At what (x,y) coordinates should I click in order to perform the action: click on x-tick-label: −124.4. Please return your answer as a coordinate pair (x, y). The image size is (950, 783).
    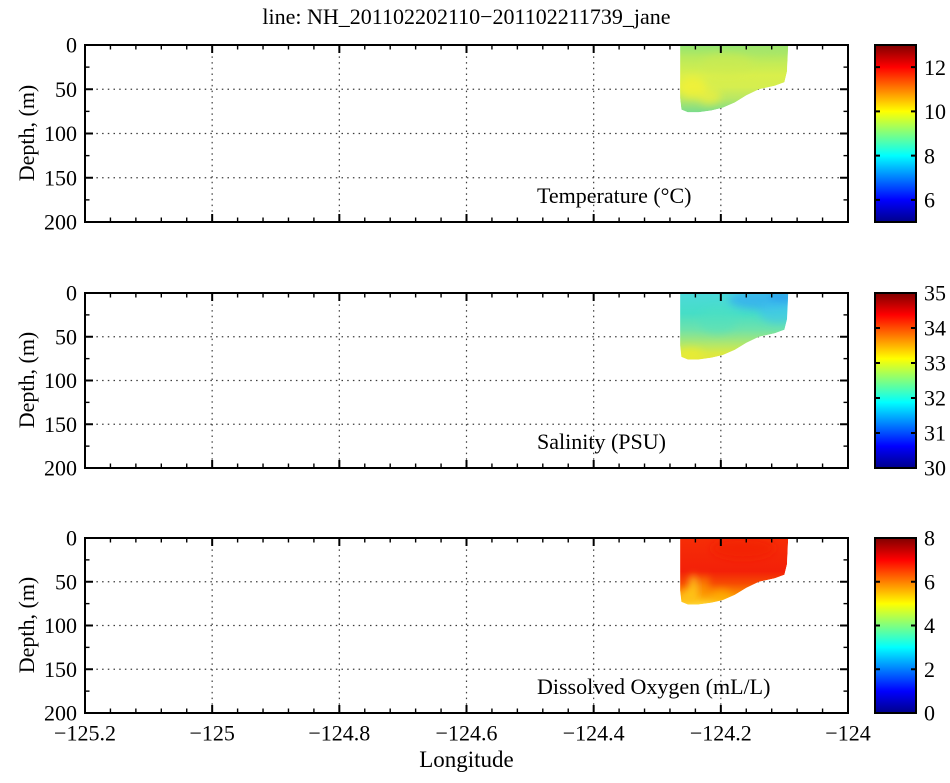
    Looking at the image, I should click on (594, 733).